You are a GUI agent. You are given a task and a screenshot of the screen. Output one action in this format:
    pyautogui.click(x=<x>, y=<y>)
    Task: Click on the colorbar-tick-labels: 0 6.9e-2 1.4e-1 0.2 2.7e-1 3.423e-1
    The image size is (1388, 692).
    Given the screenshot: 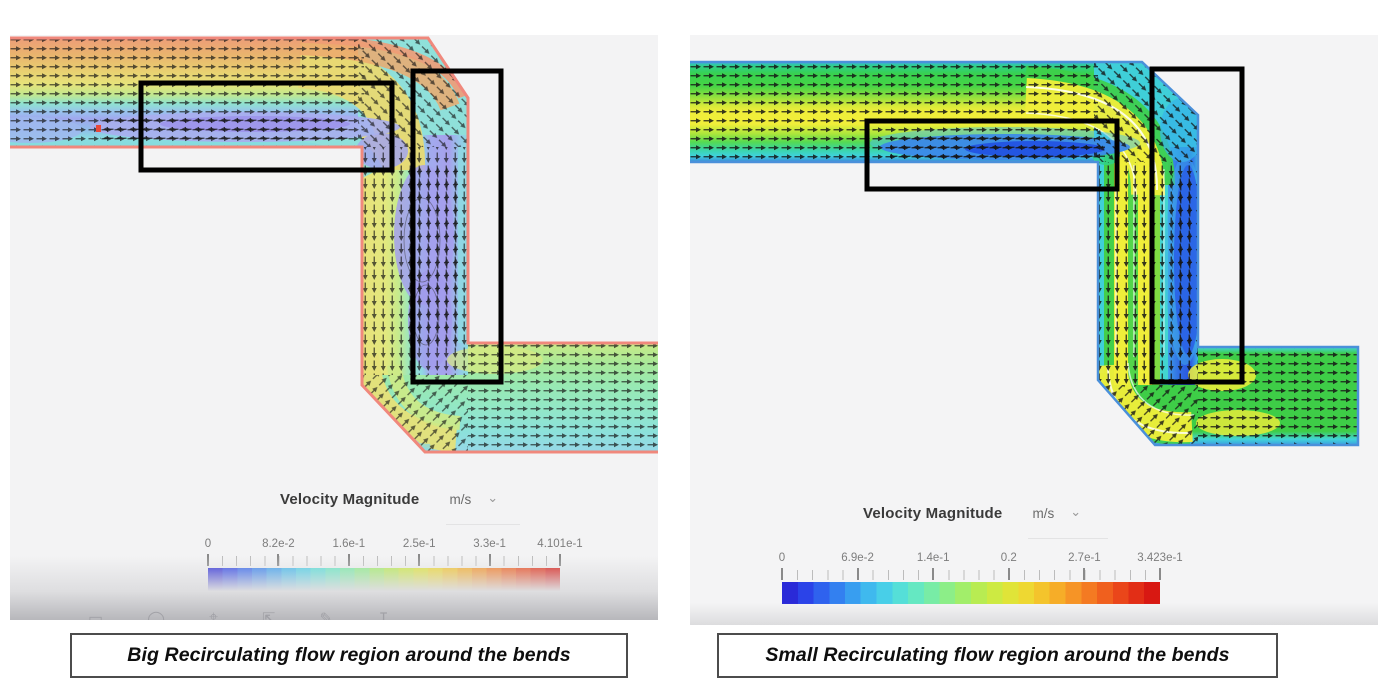 What is the action you would take?
    pyautogui.click(x=980, y=558)
    